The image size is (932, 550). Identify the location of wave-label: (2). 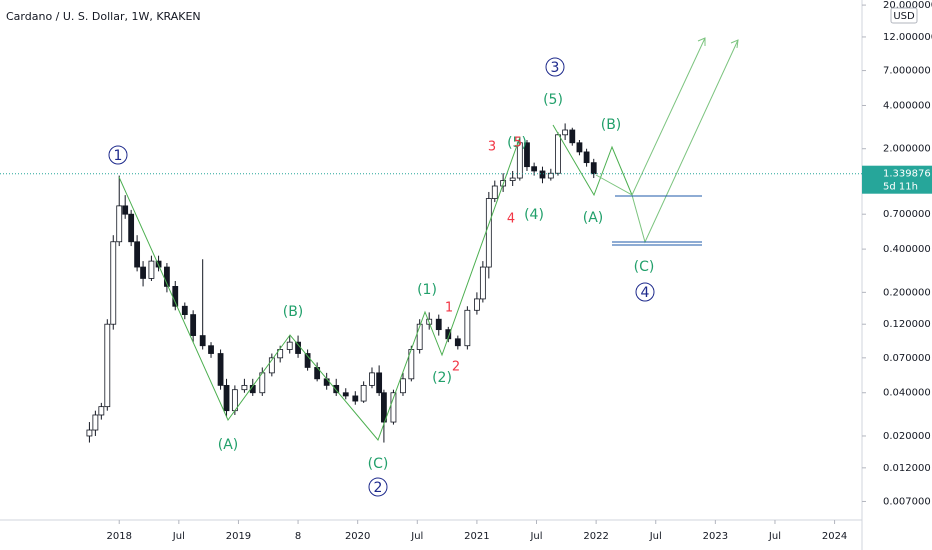
(442, 378).